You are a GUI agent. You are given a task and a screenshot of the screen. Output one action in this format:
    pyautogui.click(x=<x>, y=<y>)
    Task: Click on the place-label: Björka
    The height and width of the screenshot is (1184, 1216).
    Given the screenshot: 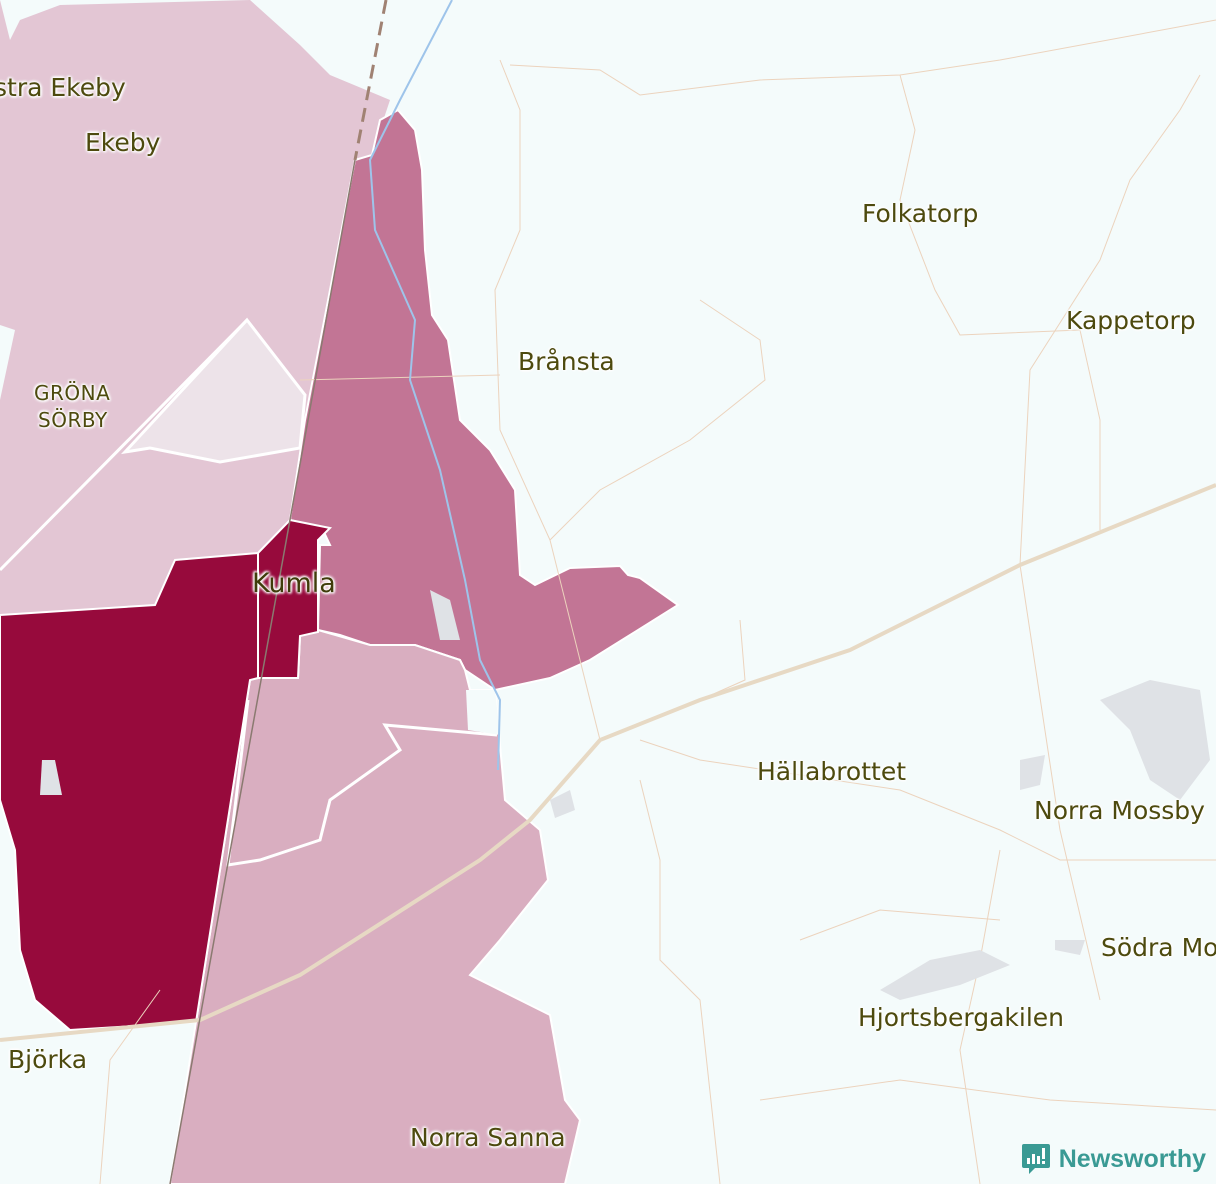 What is the action you would take?
    pyautogui.click(x=48, y=1059)
    